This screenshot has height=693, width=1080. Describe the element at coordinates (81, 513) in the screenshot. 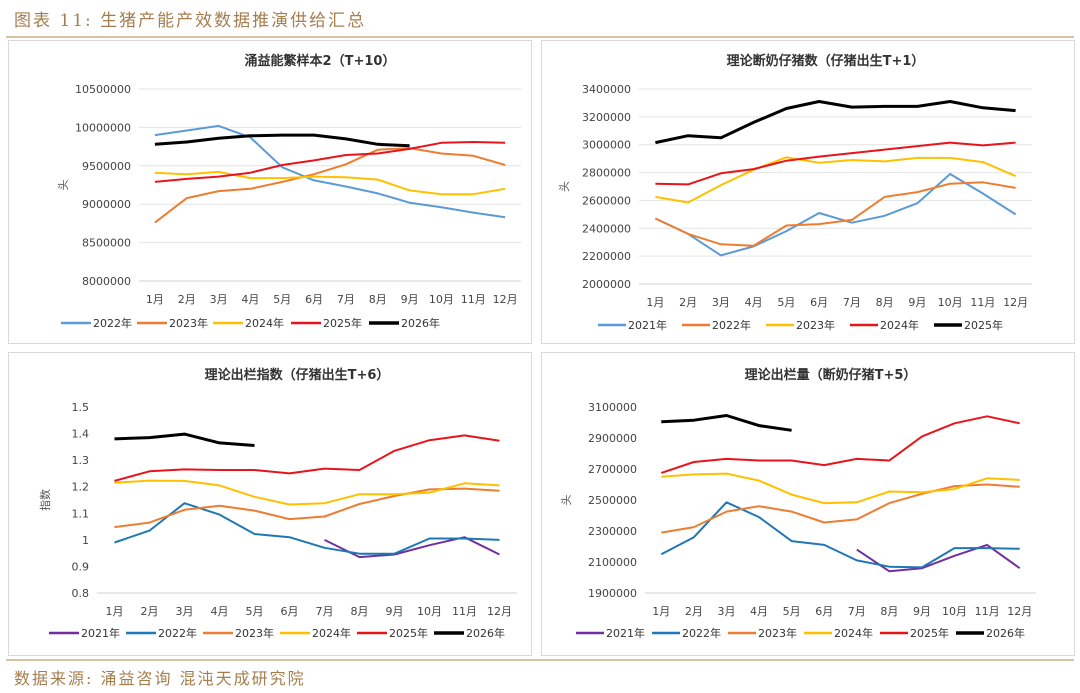

I see `y-tick-label: 1.1` at that location.